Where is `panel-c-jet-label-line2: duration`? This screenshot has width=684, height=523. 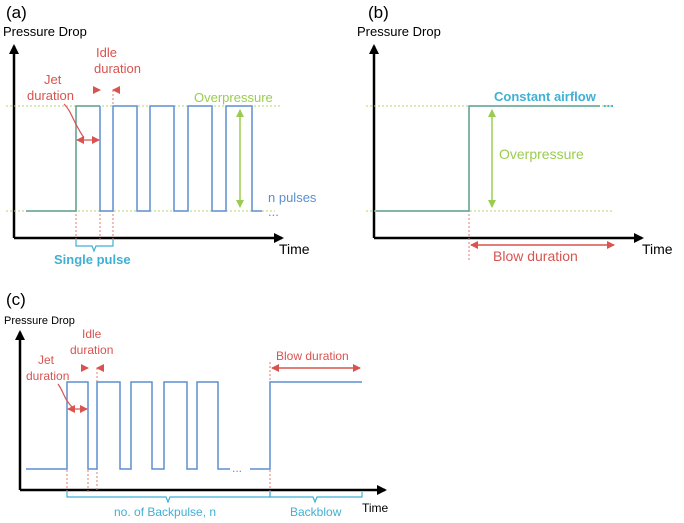
panel-c-jet-label-line2: duration is located at coordinates (47, 376).